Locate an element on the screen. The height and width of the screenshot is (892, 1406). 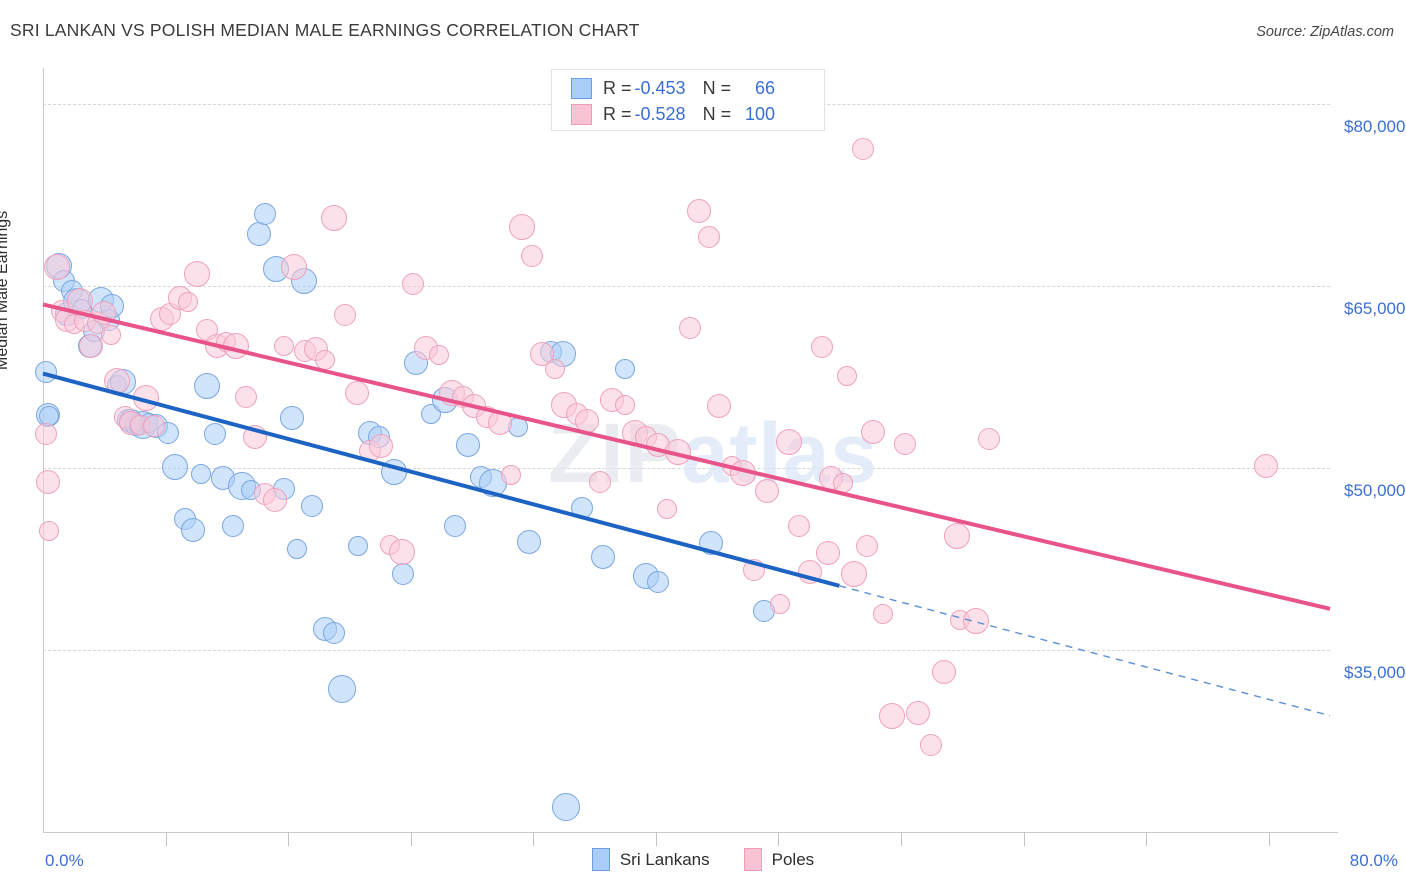
y-tick-label: $50,000 is located at coordinates (1375, 491).